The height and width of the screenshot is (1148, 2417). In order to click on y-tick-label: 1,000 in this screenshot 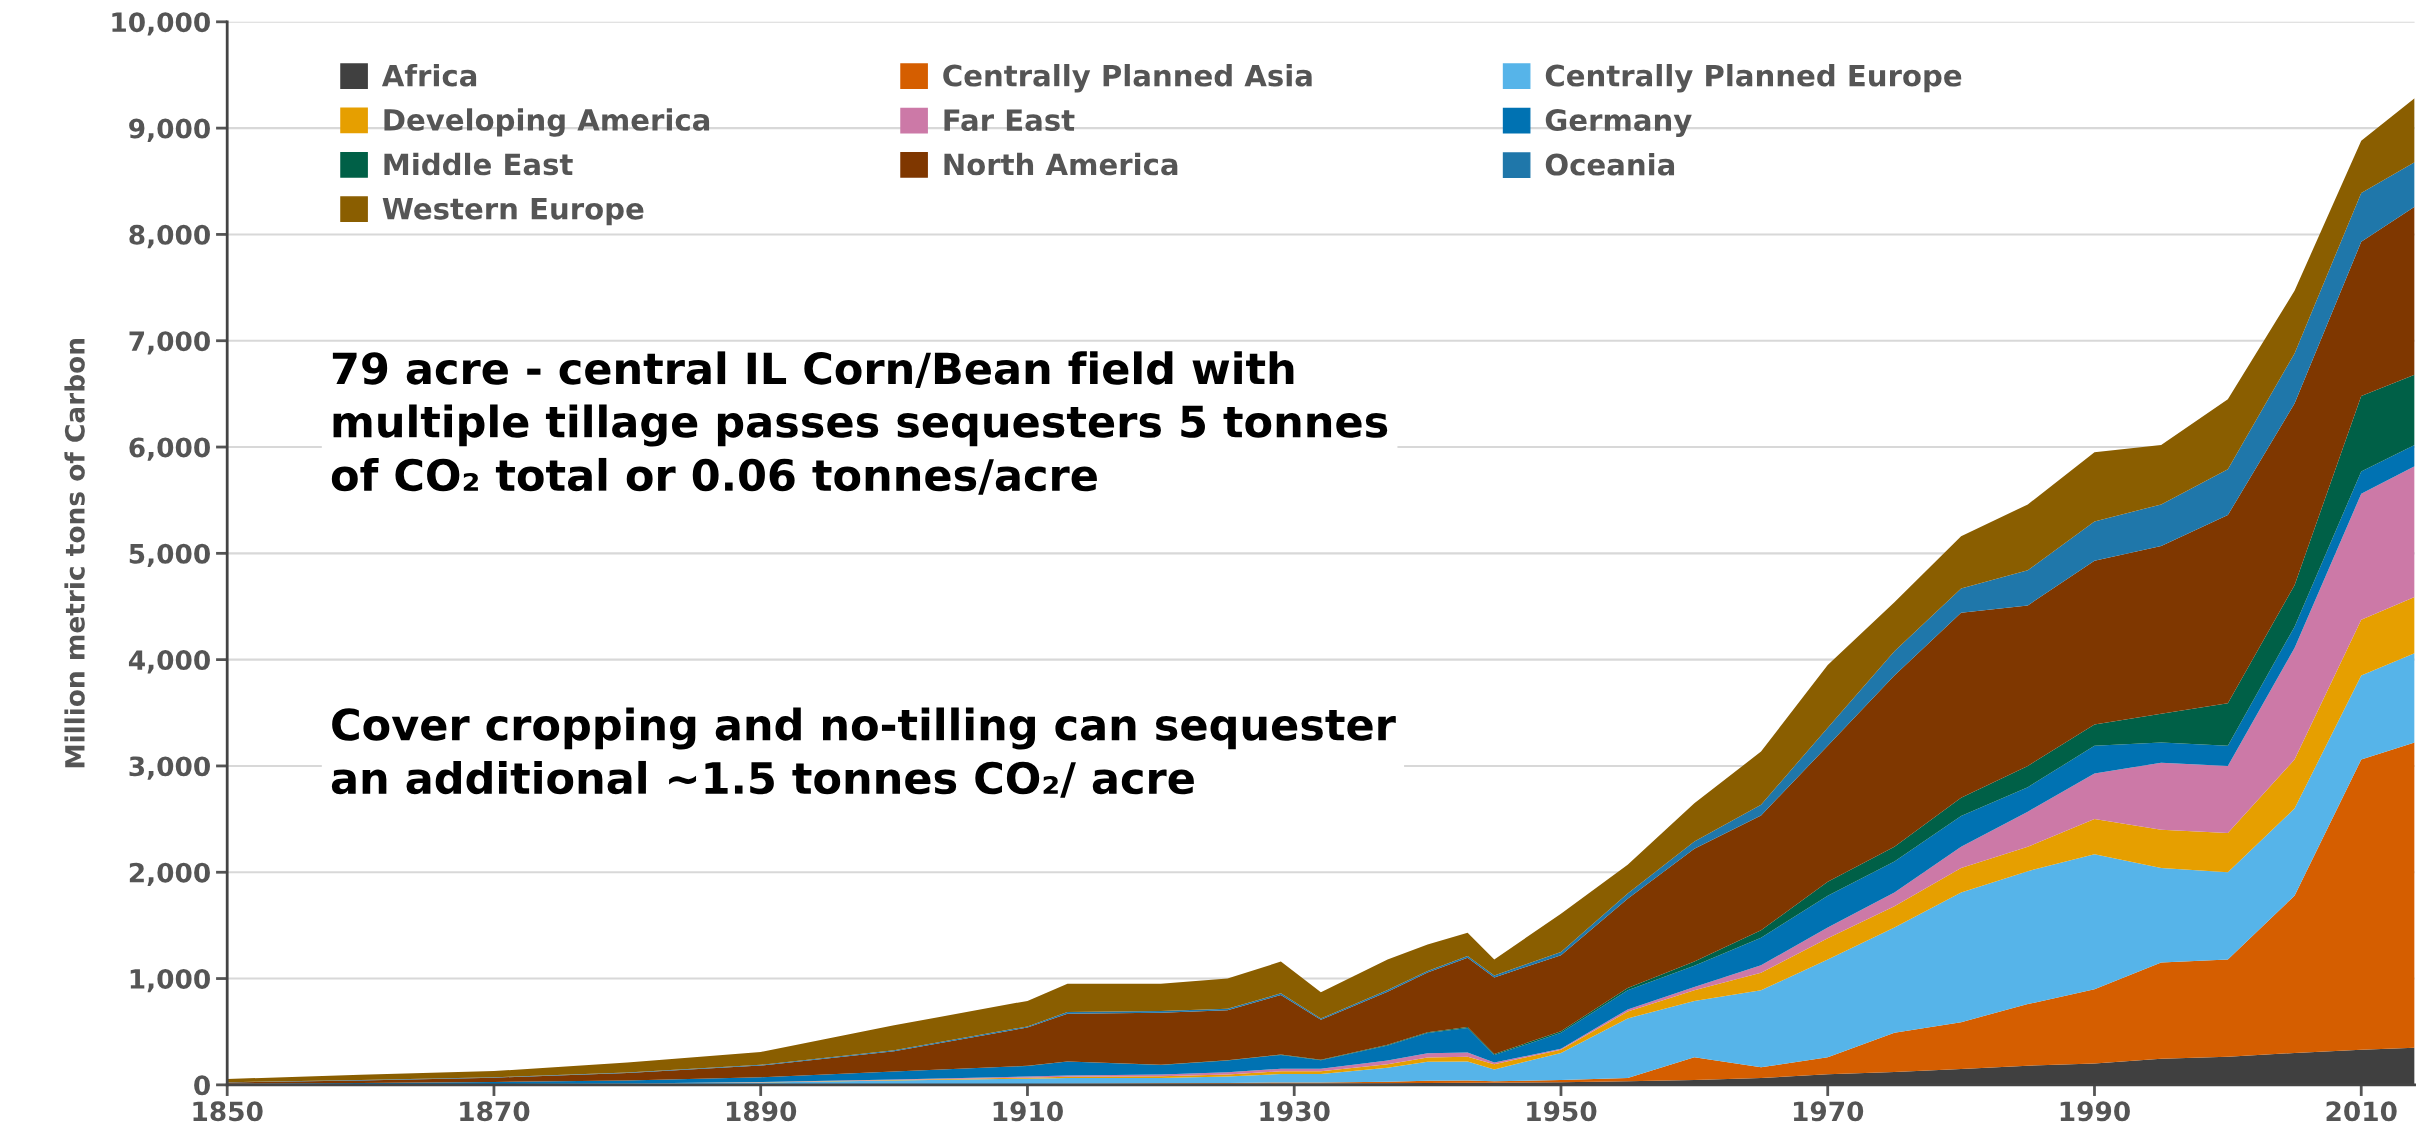, I will do `click(170, 981)`.